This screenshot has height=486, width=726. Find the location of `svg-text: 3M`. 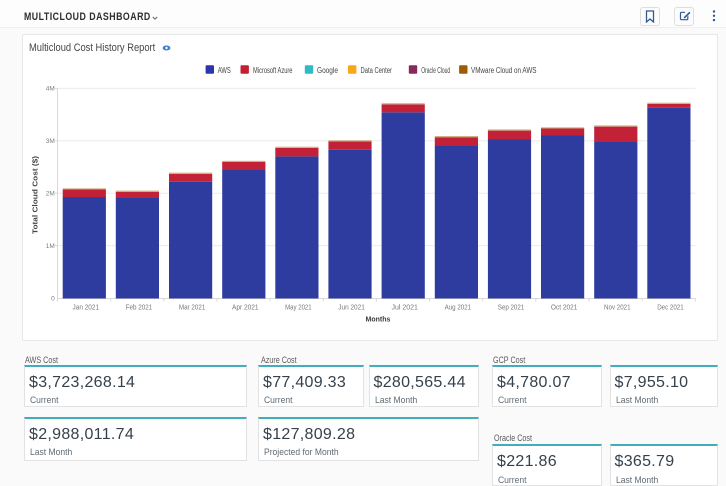

svg-text: 3M is located at coordinates (50, 141).